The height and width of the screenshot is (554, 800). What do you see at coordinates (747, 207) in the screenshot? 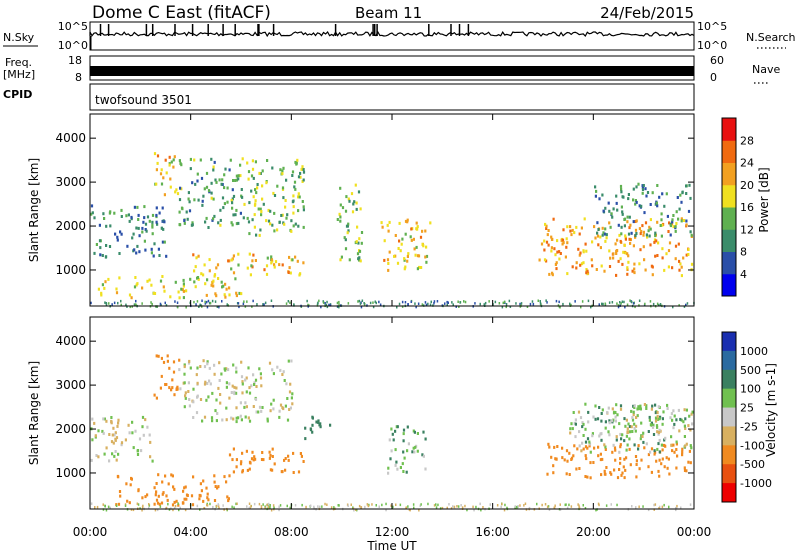
I see `colorbar-tick-label: 16` at bounding box center [747, 207].